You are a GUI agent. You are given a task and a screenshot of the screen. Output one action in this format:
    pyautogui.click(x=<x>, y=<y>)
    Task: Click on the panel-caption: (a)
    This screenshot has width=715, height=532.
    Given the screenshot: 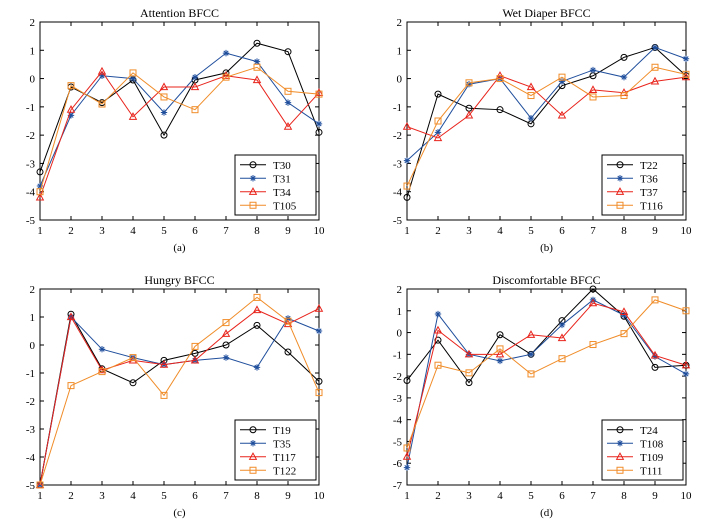 What is the action you would take?
    pyautogui.click(x=179, y=248)
    